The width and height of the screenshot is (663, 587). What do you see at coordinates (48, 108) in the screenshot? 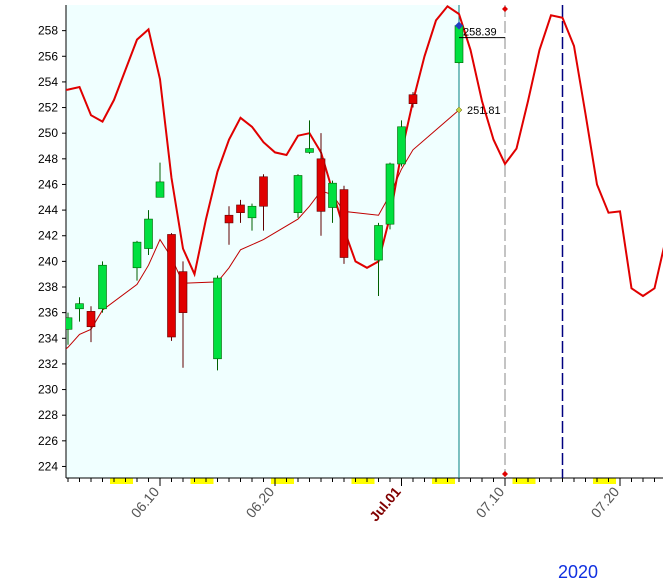
I see `y-tick-label: 252` at bounding box center [48, 108].